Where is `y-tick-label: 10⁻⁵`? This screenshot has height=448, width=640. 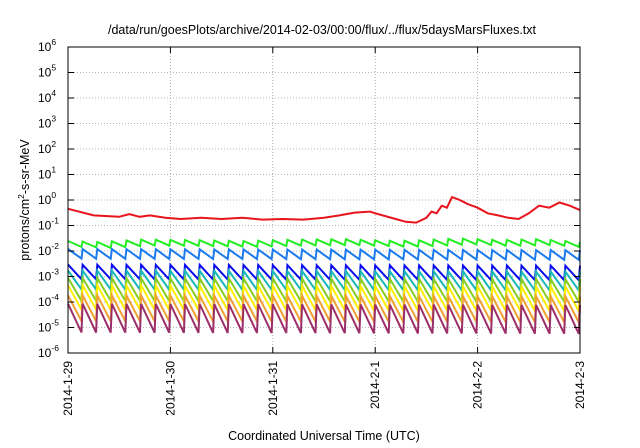
y-tick-label: 10⁻⁵ is located at coordinates (48, 326).